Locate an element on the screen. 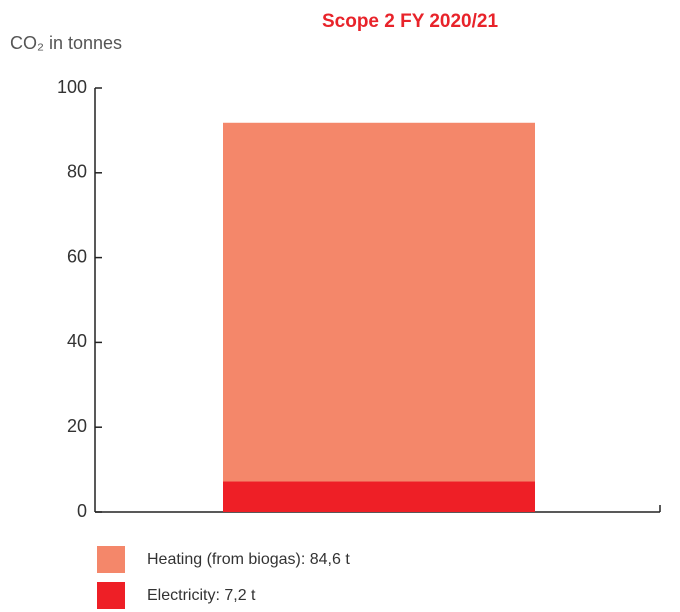 Image resolution: width=680 pixels, height=612 pixels. y-tick-label: 0 is located at coordinates (82, 511).